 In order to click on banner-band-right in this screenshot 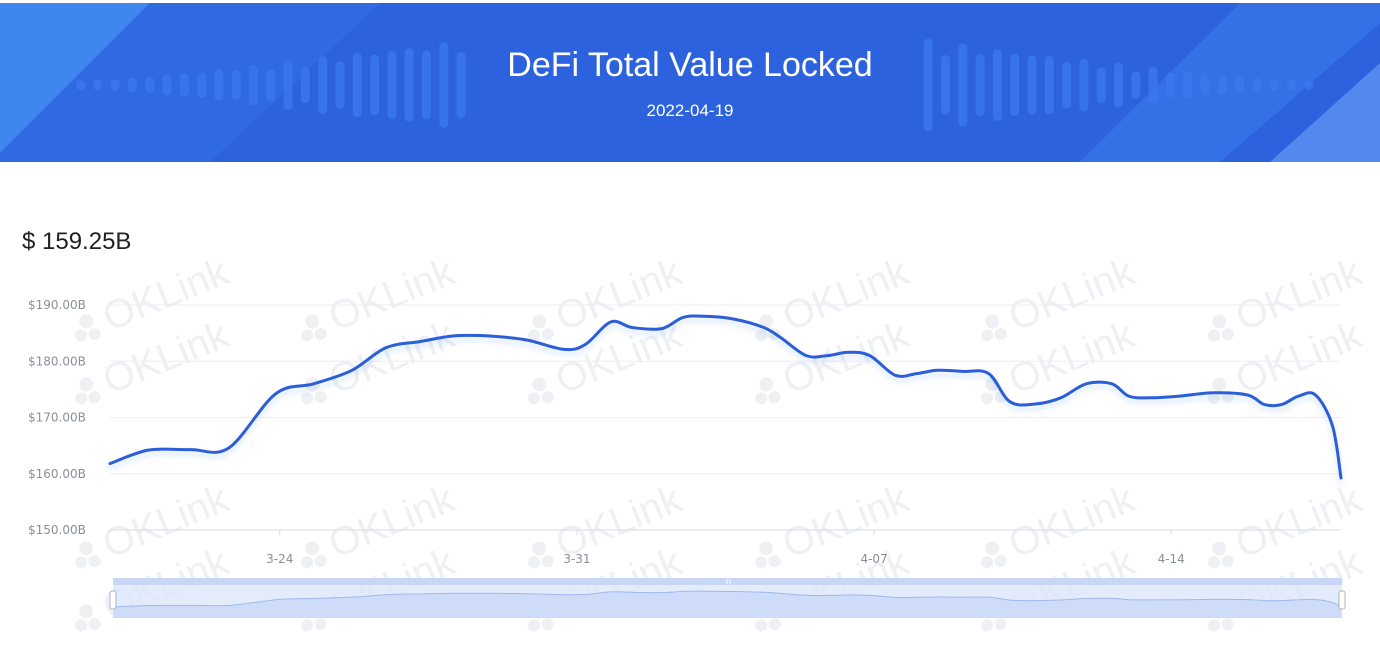, I will do `click(1230, 82)`.